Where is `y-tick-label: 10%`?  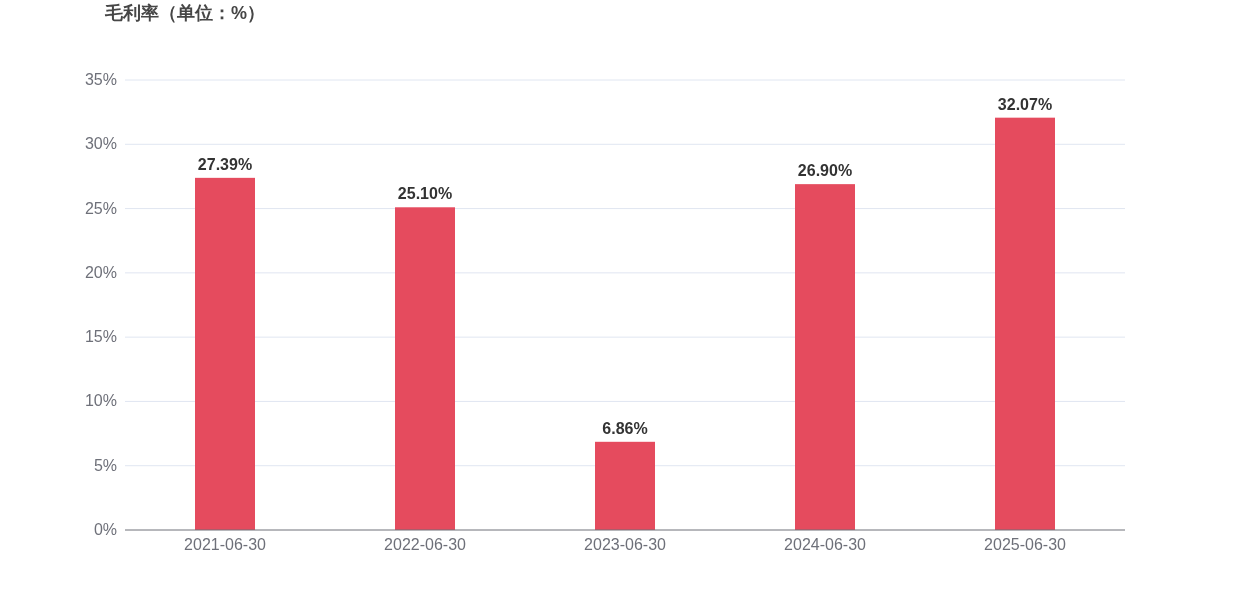
y-tick-label: 10% is located at coordinates (100, 401).